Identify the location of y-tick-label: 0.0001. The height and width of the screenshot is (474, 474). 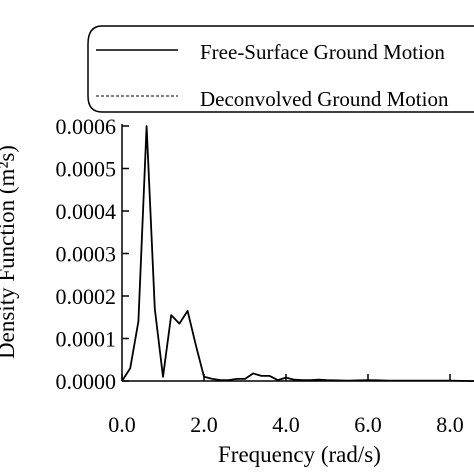
(86, 339).